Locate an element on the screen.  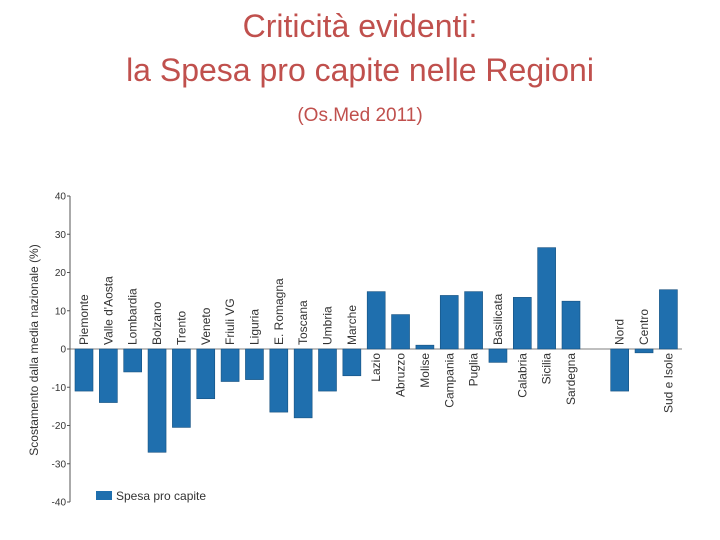
category-label: Sicilia is located at coordinates (547, 369).